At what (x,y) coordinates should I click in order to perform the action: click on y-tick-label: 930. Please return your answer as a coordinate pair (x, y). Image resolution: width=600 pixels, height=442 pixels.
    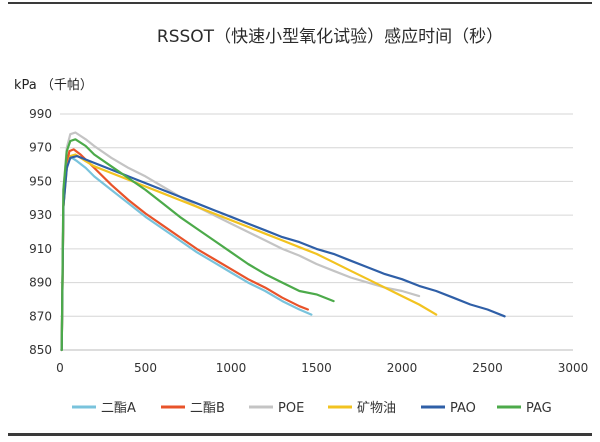
    Looking at the image, I should click on (40, 215).